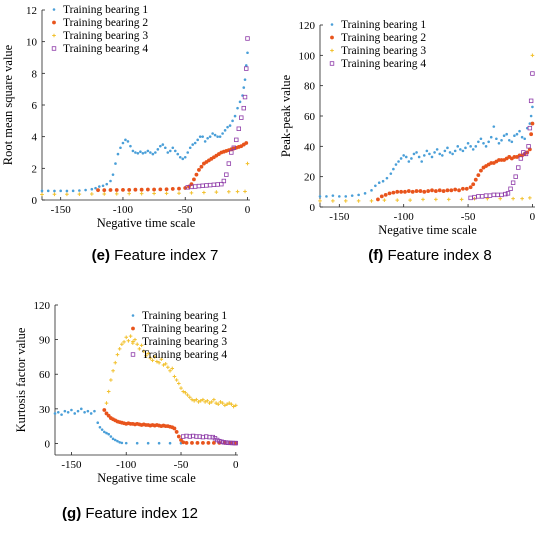  What do you see at coordinates (35, 106) in the screenshot?
I see `y-tick-label-e-3: 6` at bounding box center [35, 106].